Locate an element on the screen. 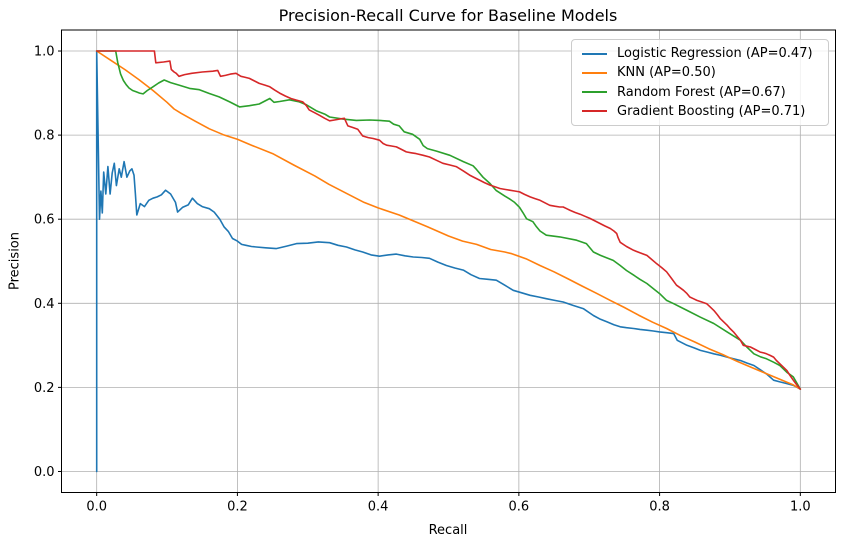 This screenshot has height=547, width=846. legend-item-0: Logistic Regression (AP=0.47) is located at coordinates (700, 53).